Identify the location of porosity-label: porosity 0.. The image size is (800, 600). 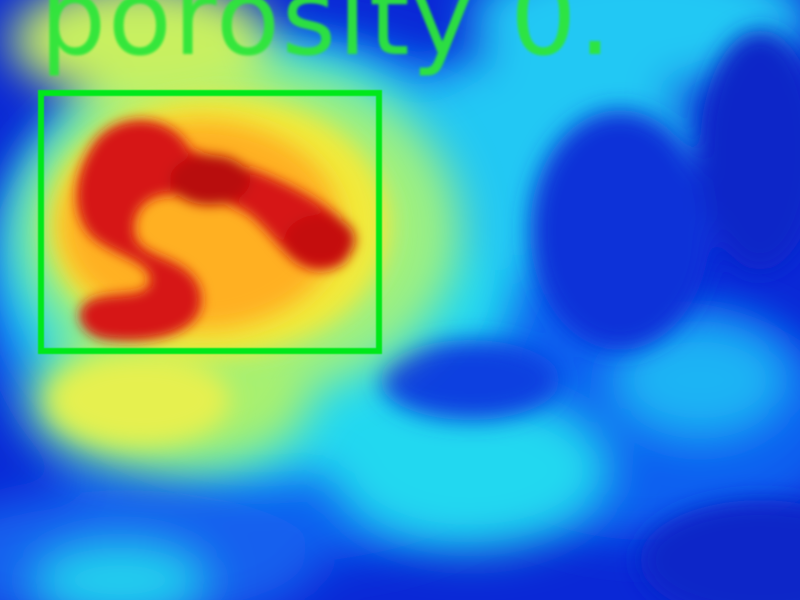
(327, 39).